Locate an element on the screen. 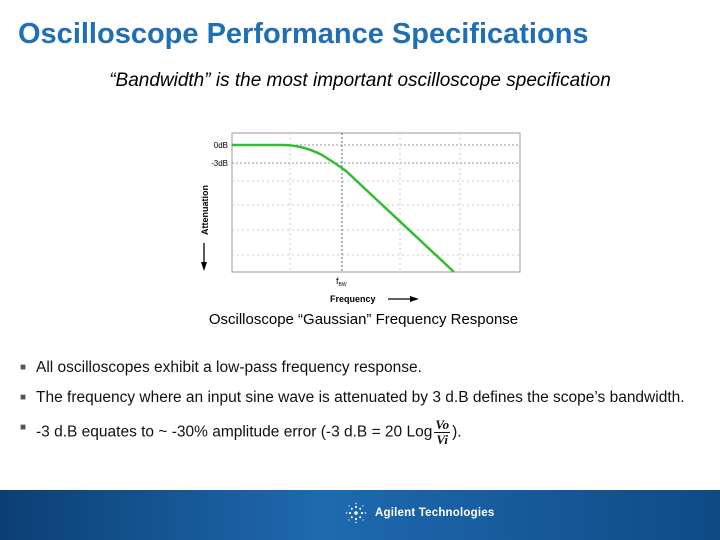 The width and height of the screenshot is (720, 540). tick-label-3db: -3dB is located at coordinates (219, 163).